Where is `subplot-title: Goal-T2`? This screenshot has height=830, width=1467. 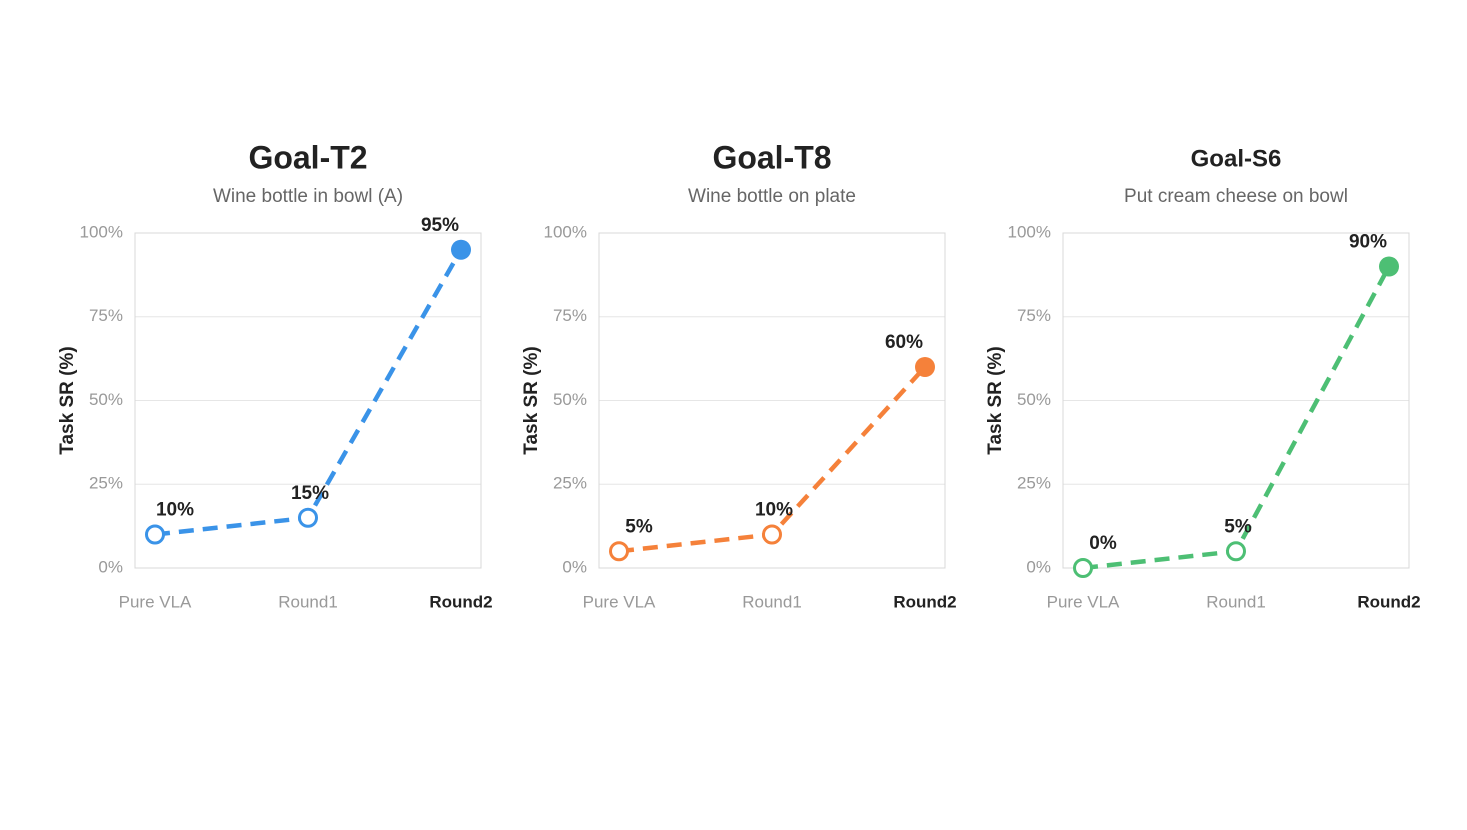
subplot-title: Goal-T2 is located at coordinates (307, 157).